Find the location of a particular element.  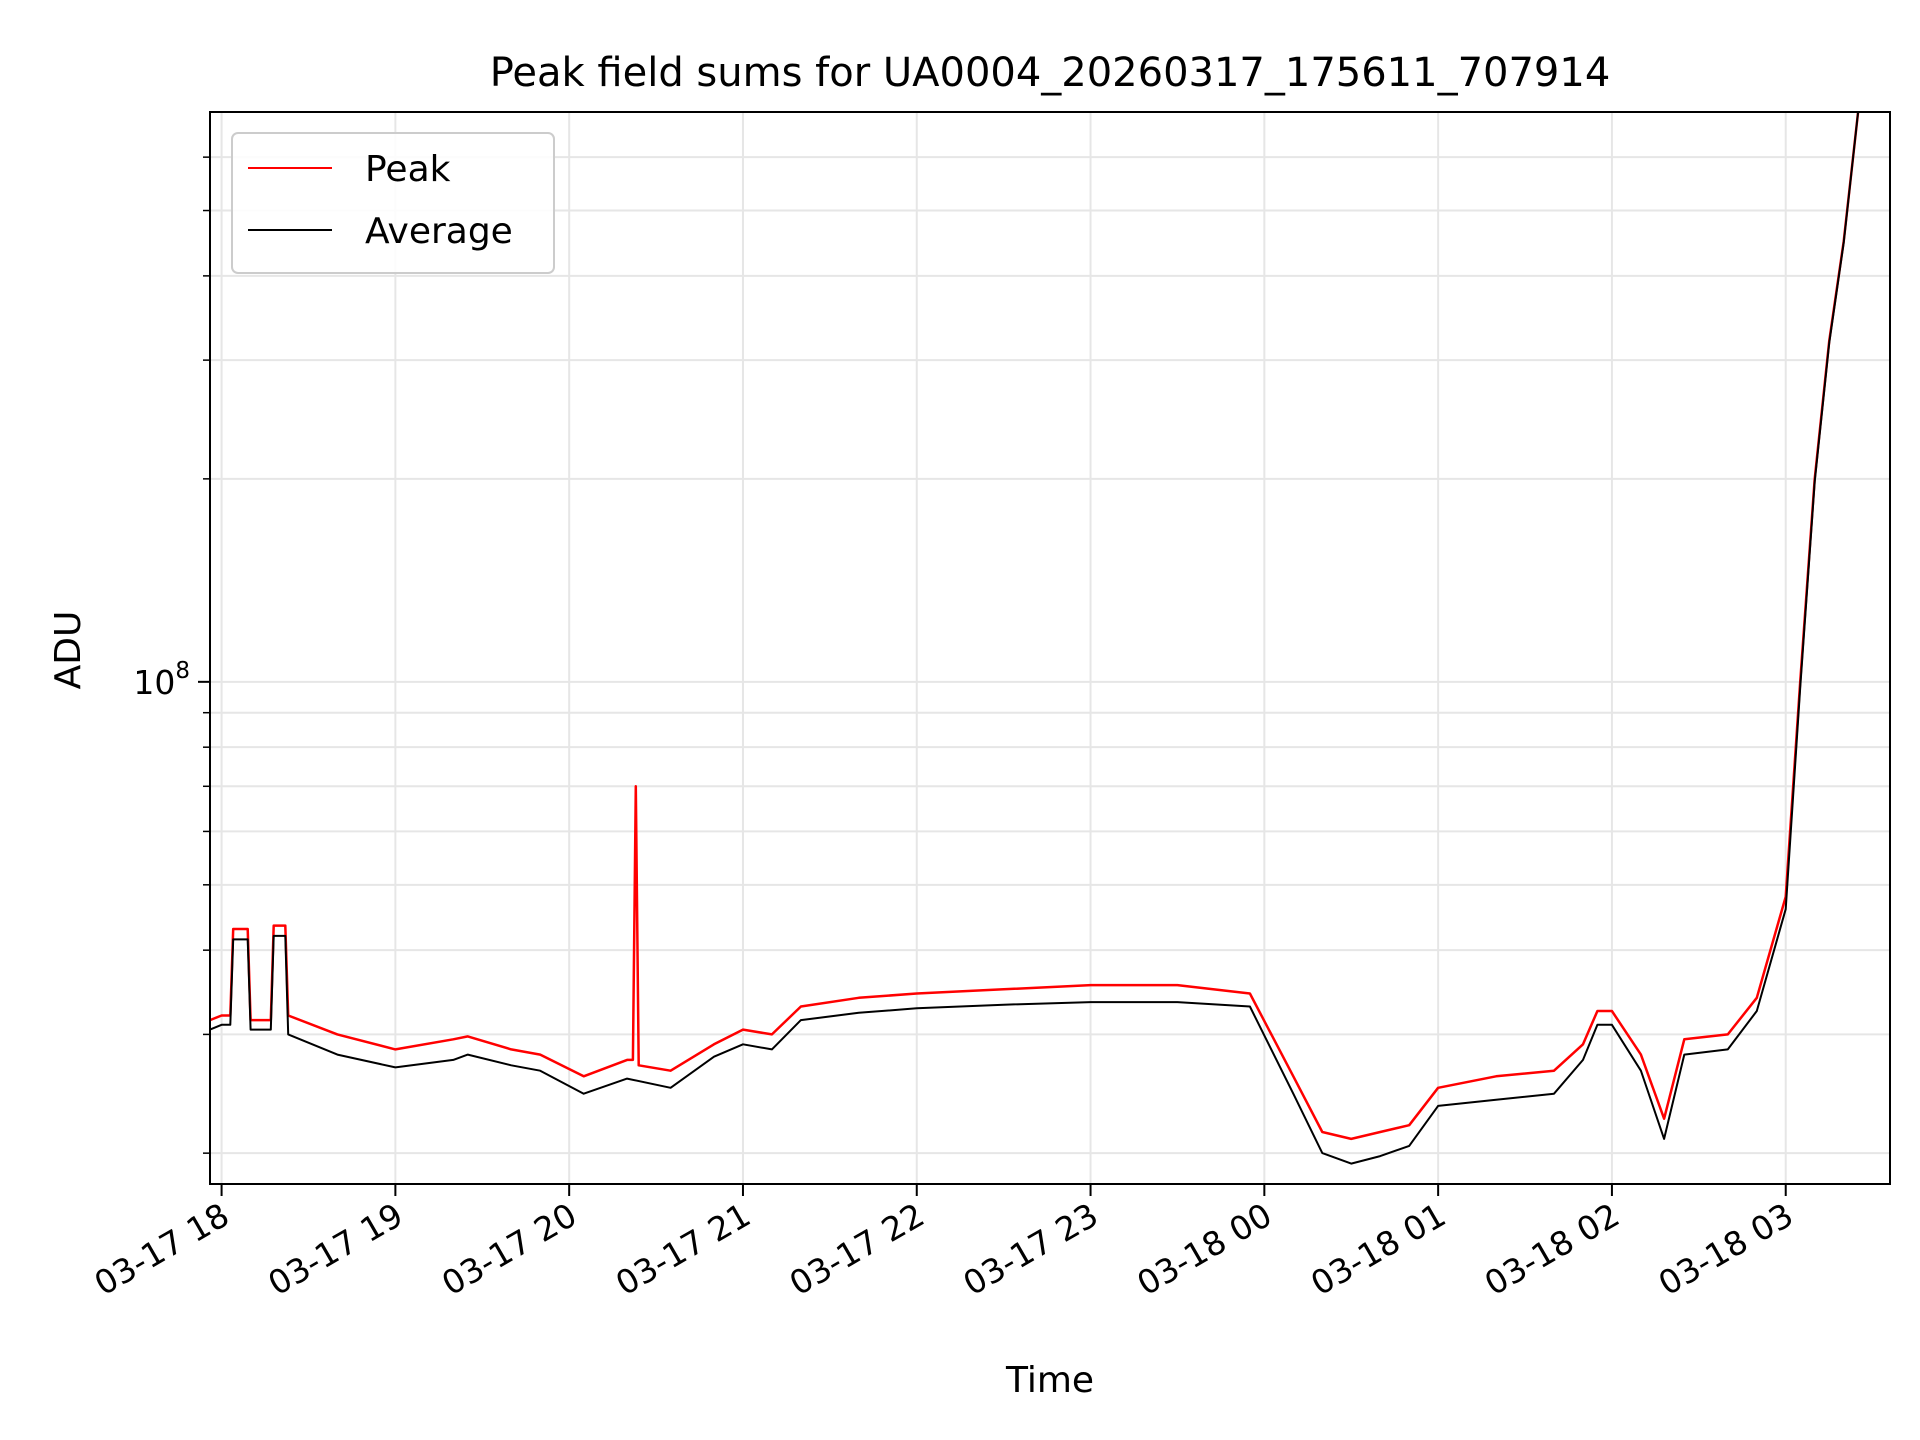

x-tick-label: 03-17 18 is located at coordinates (162, 1249).